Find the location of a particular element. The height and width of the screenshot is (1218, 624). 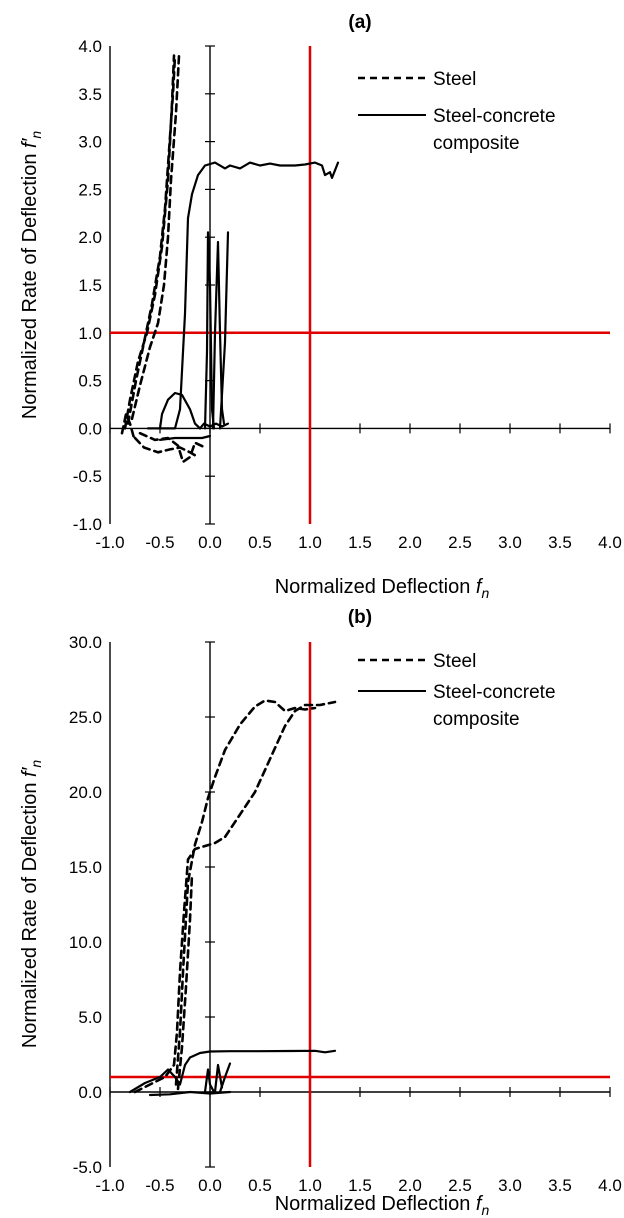

chart-a-x-tick-label: 2.0 is located at coordinates (410, 542).